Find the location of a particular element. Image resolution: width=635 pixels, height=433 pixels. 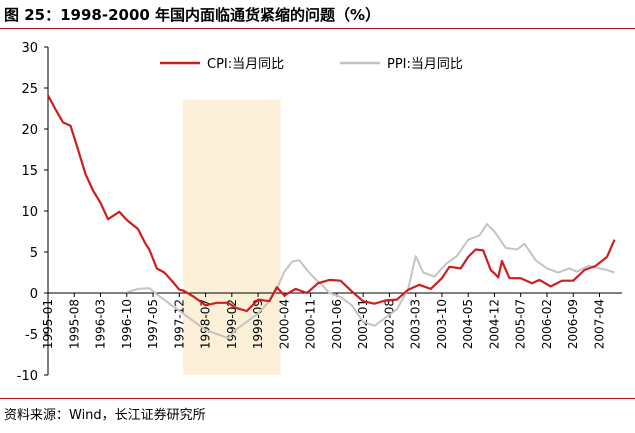

x-tick-label: 1997-12 is located at coordinates (179, 324).